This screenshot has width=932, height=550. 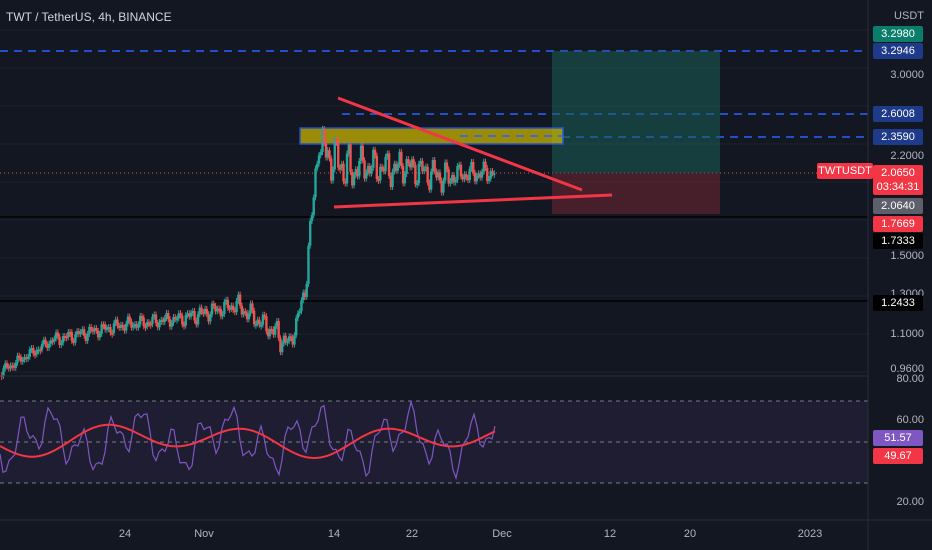 What do you see at coordinates (502, 534) in the screenshot?
I see `time-label-dec: Dec` at bounding box center [502, 534].